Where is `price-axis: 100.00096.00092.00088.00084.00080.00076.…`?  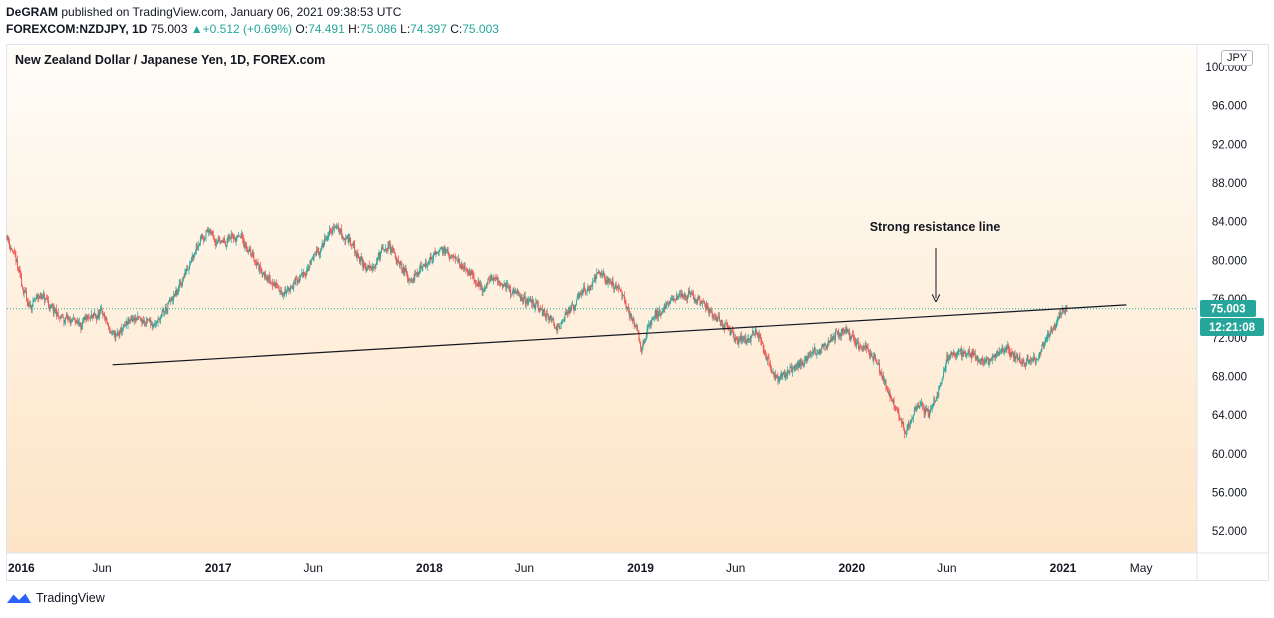
price-axis: 100.00096.00092.00088.00084.00080.00076.… is located at coordinates (1226, 300).